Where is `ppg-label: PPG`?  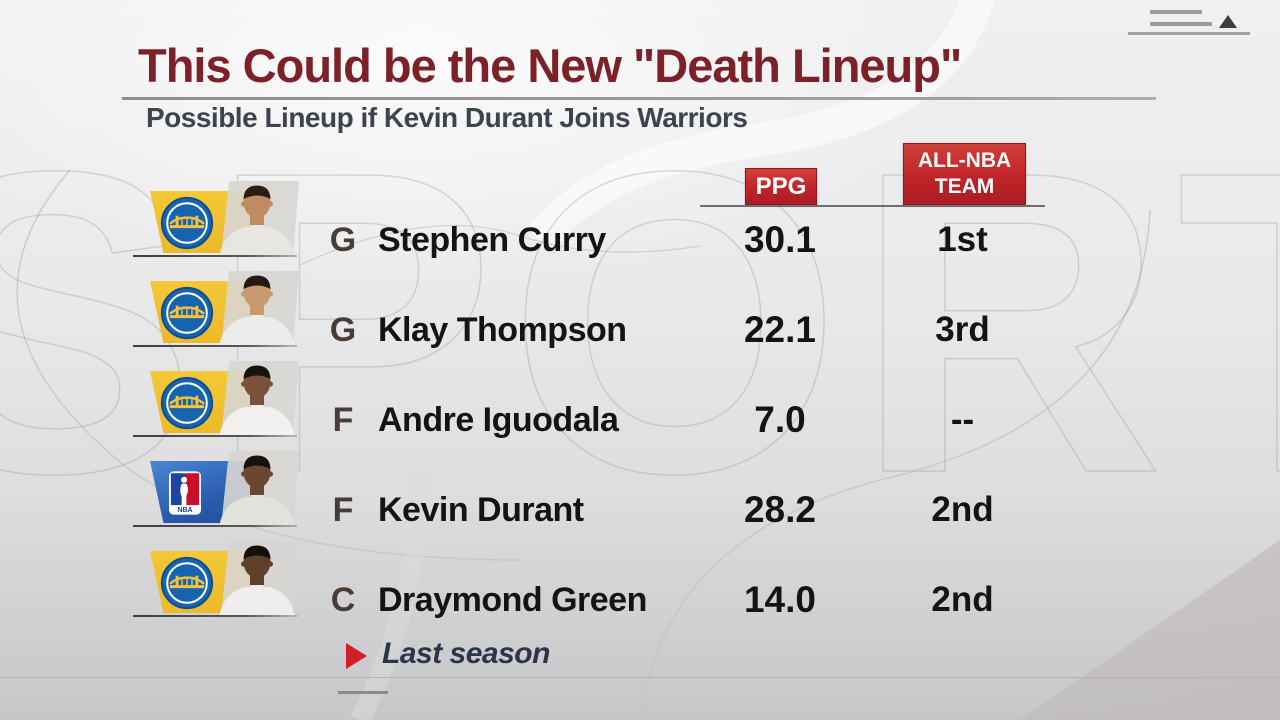
ppg-label: PPG is located at coordinates (781, 186).